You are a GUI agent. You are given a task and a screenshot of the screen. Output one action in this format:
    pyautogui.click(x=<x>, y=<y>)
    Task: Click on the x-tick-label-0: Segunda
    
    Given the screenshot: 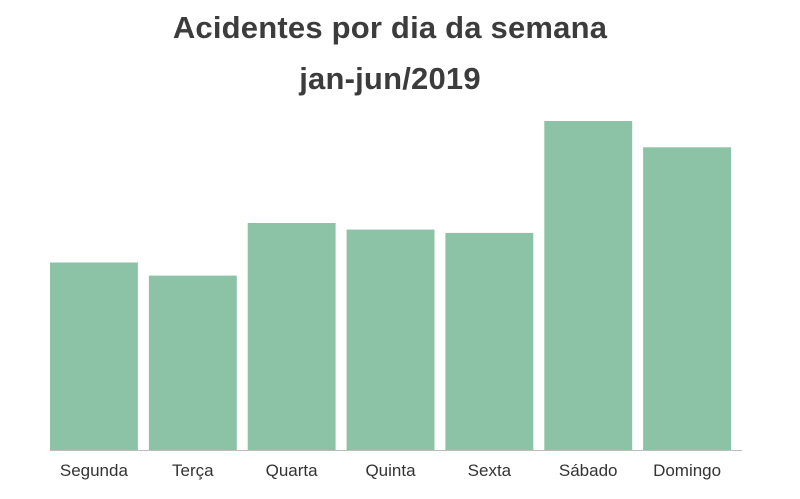 What is the action you would take?
    pyautogui.click(x=94, y=470)
    